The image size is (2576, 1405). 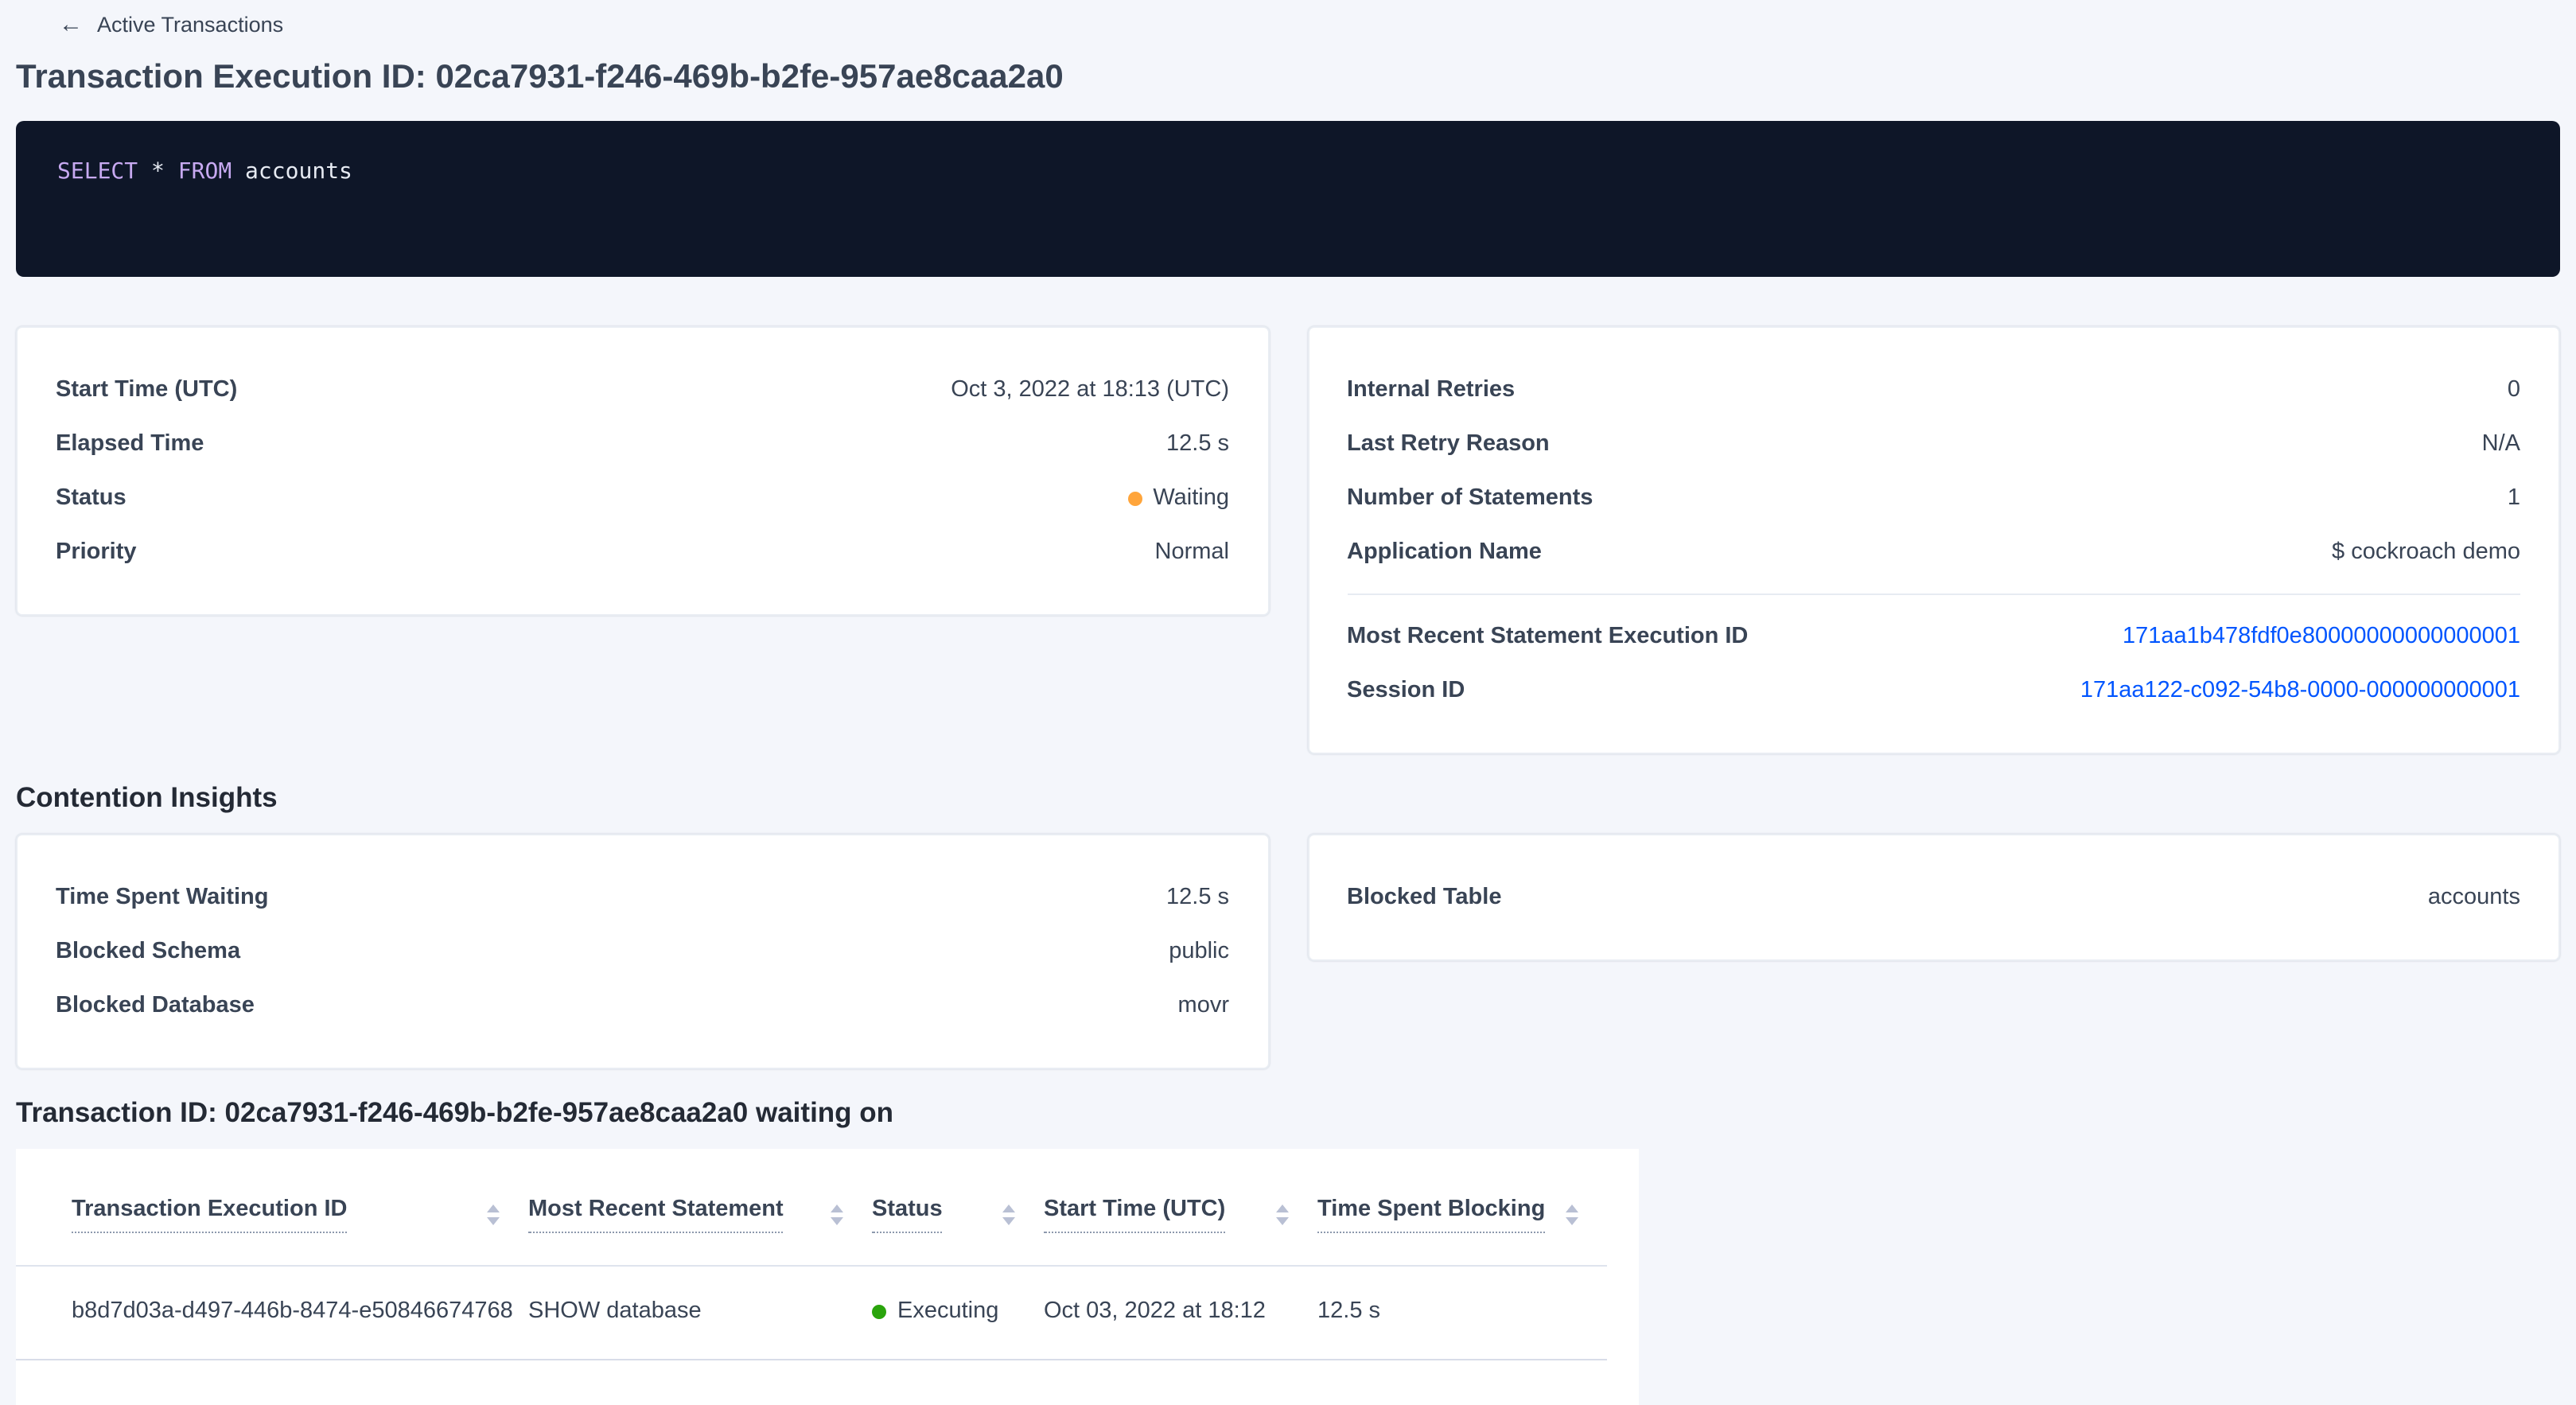 What do you see at coordinates (1288, 18) in the screenshot?
I see `breadcrumb: ← Active Transactions` at bounding box center [1288, 18].